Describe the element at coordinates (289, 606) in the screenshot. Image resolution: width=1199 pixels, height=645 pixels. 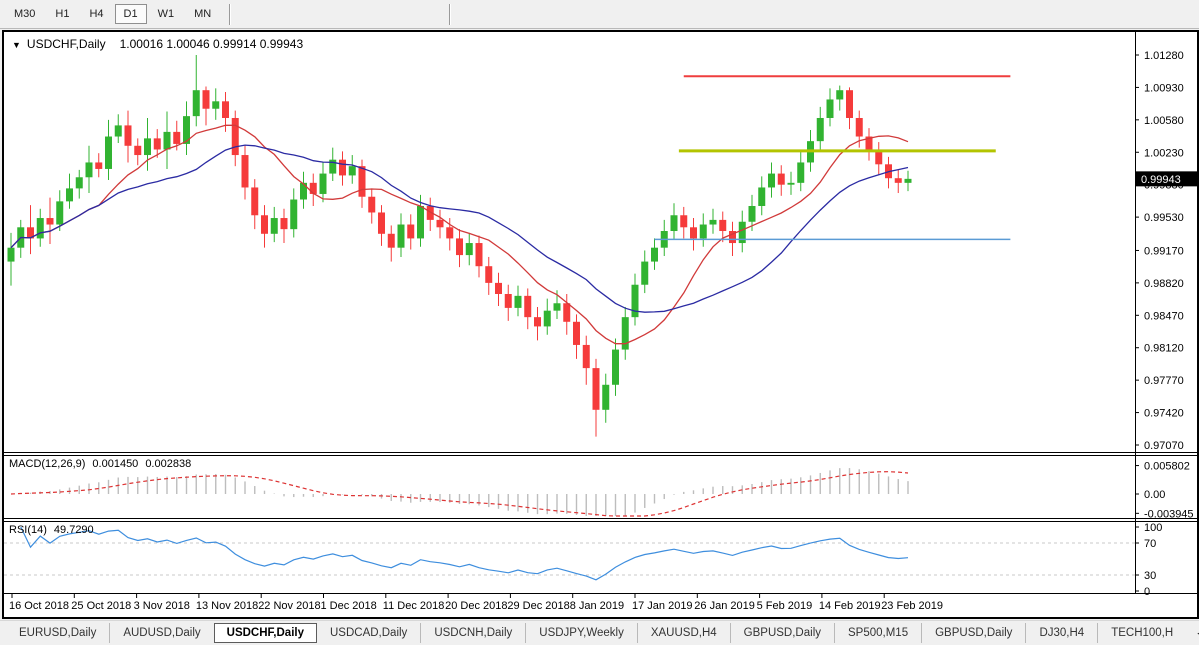
I see `time-axis-label: 22 Nov 2018` at that location.